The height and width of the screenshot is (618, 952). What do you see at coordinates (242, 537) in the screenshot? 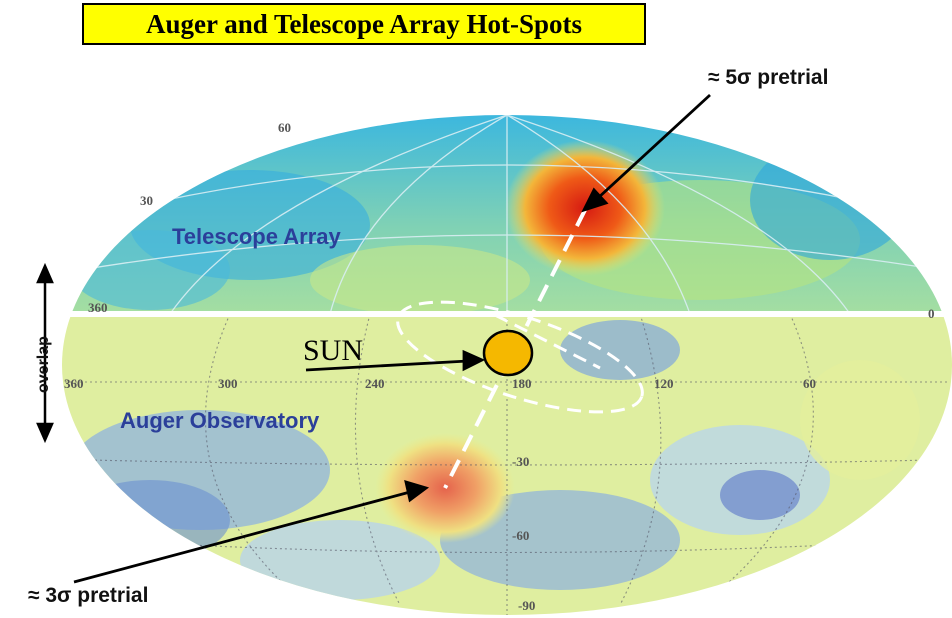
I see `arrow-bottom` at bounding box center [242, 537].